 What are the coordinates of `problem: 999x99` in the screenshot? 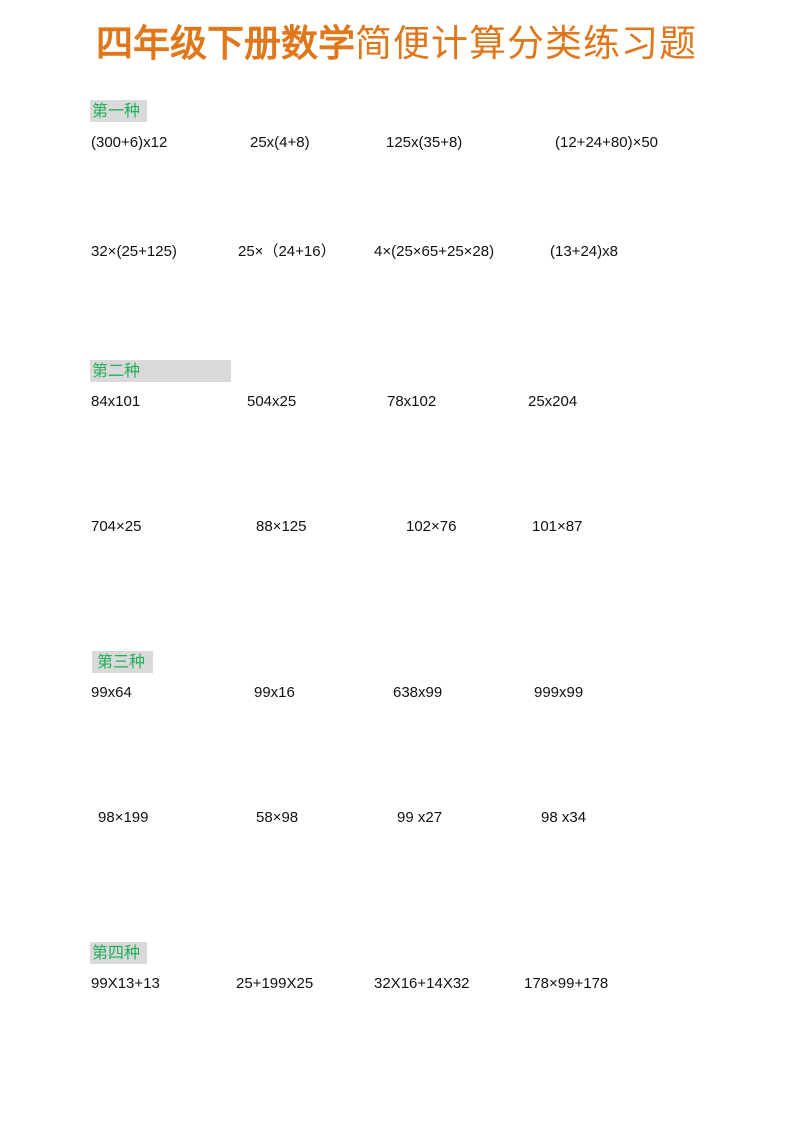 It's located at (559, 692).